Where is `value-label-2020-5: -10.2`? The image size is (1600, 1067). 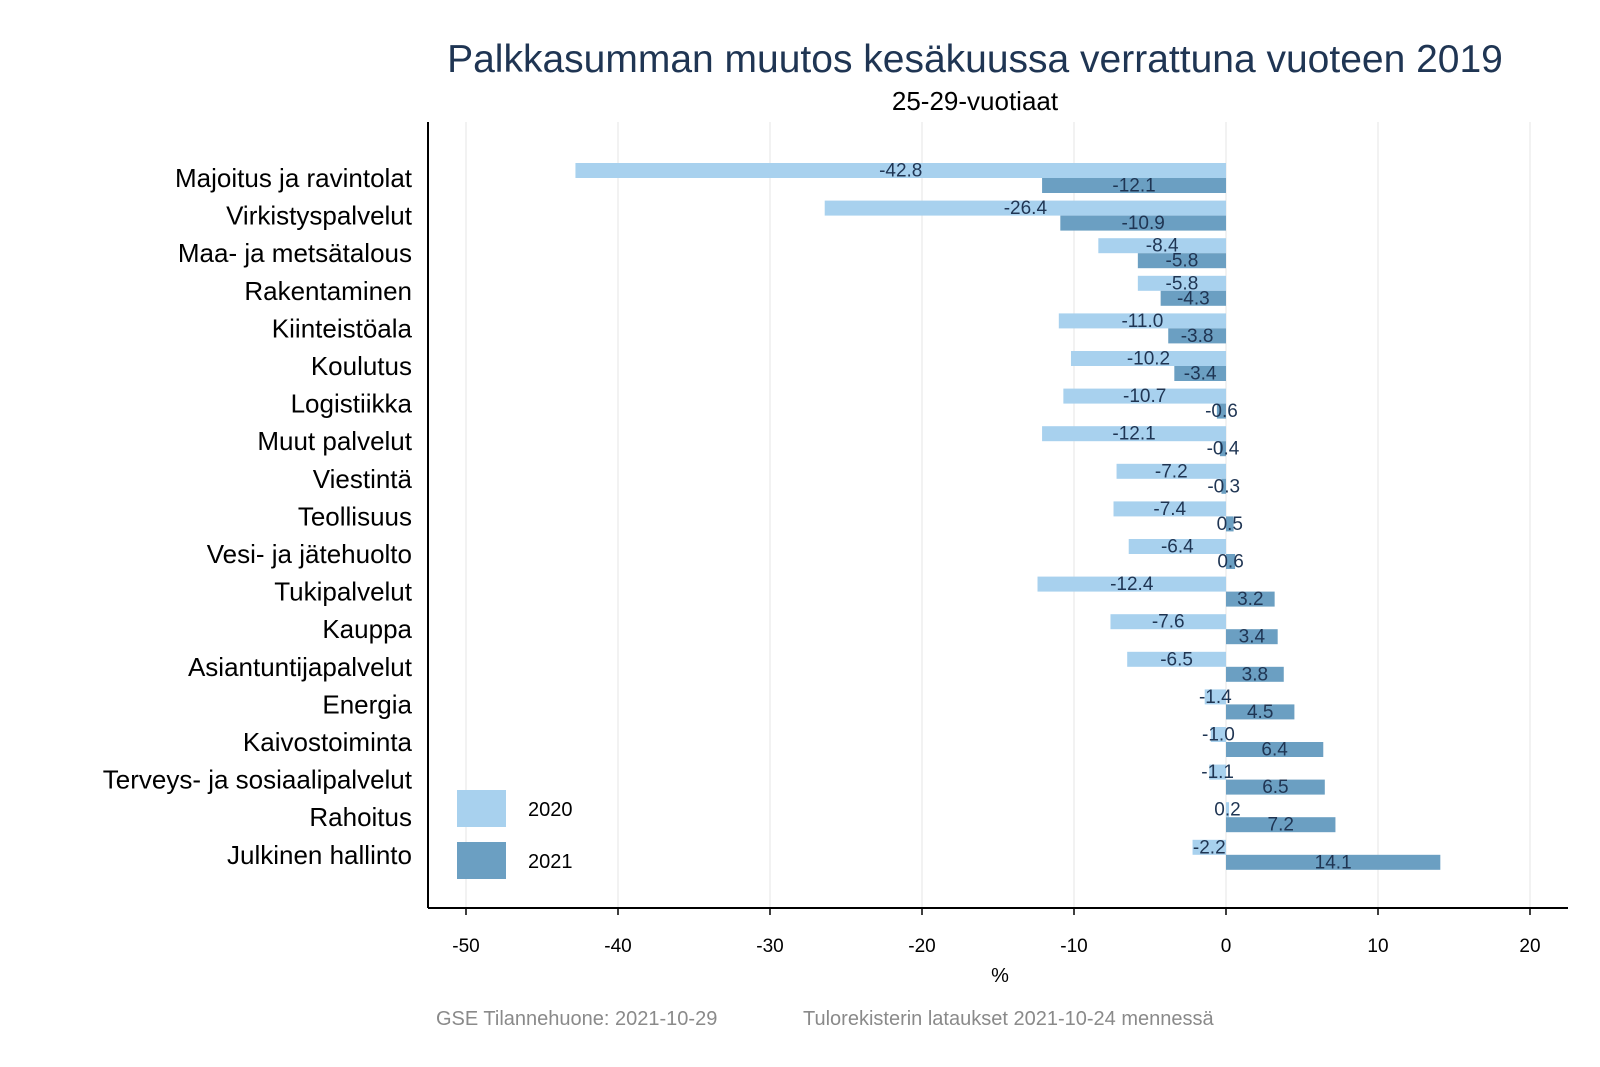
value-label-2020-5: -10.2 is located at coordinates (1148, 359).